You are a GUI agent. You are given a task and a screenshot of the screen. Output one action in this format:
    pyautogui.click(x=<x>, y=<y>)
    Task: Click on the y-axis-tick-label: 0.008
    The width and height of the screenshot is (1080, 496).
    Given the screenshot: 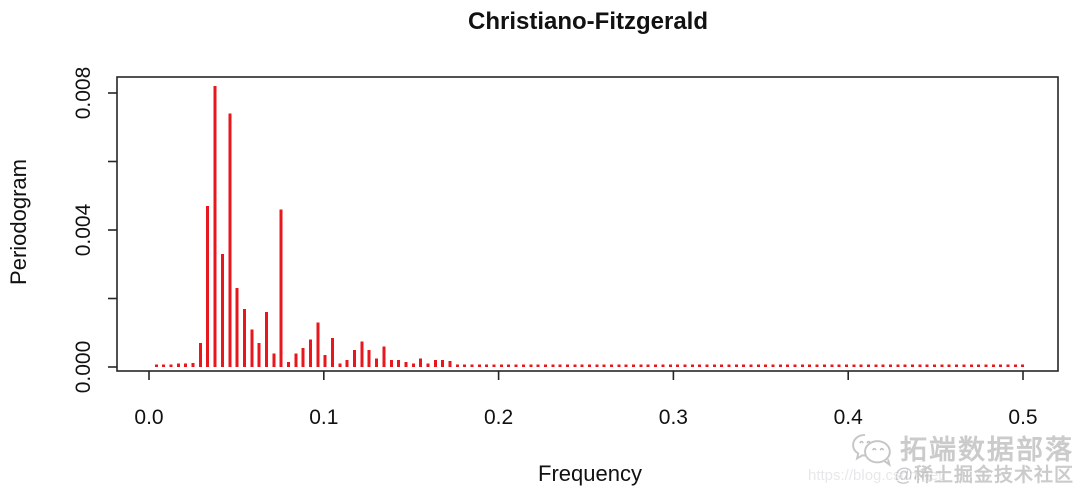 What is the action you would take?
    pyautogui.click(x=83, y=93)
    